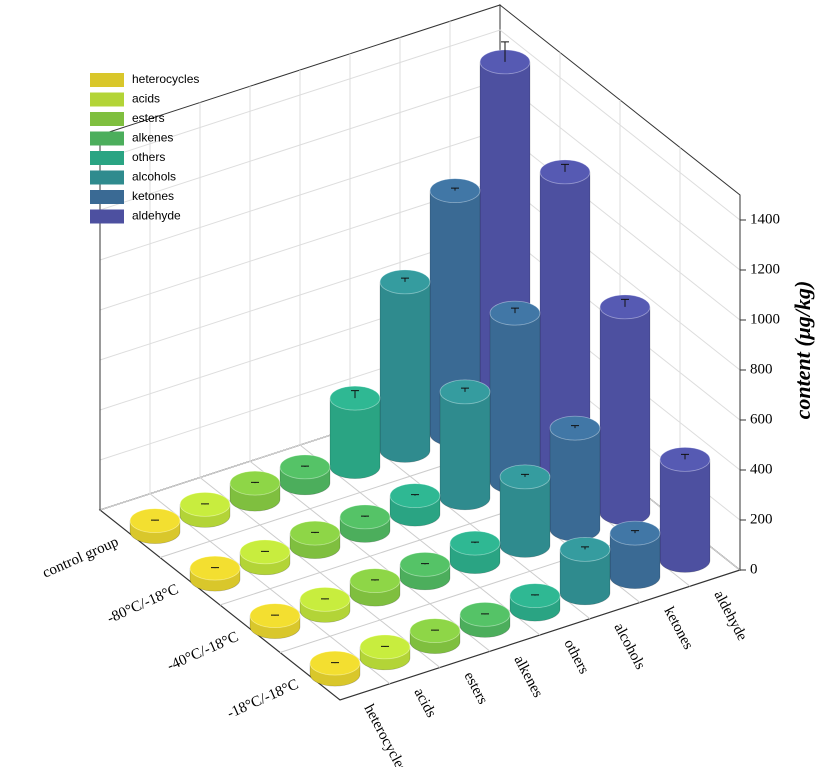 Image resolution: width=829 pixels, height=767 pixels. I want to click on y-tick-label: 200, so click(761, 519).